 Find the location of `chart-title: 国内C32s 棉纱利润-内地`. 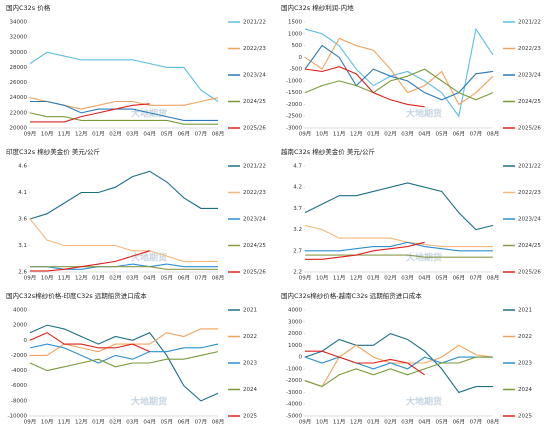

chart-title: 国内C32s 棉纱利润-内地 is located at coordinates (317, 7).